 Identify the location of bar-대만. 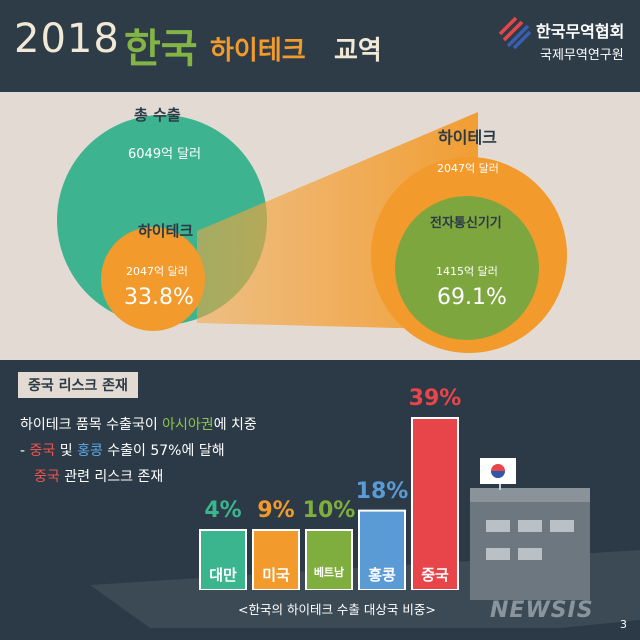
(223, 559).